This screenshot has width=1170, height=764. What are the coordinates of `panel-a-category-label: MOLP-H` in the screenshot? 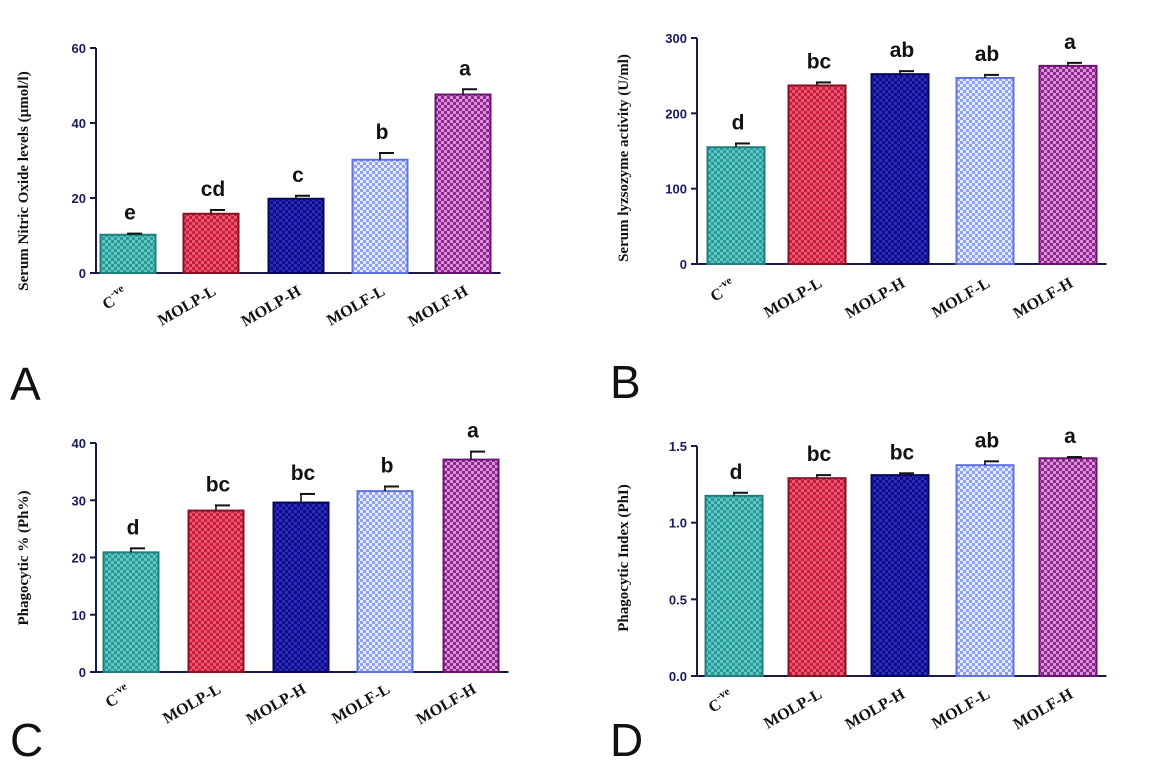 It's located at (272, 306).